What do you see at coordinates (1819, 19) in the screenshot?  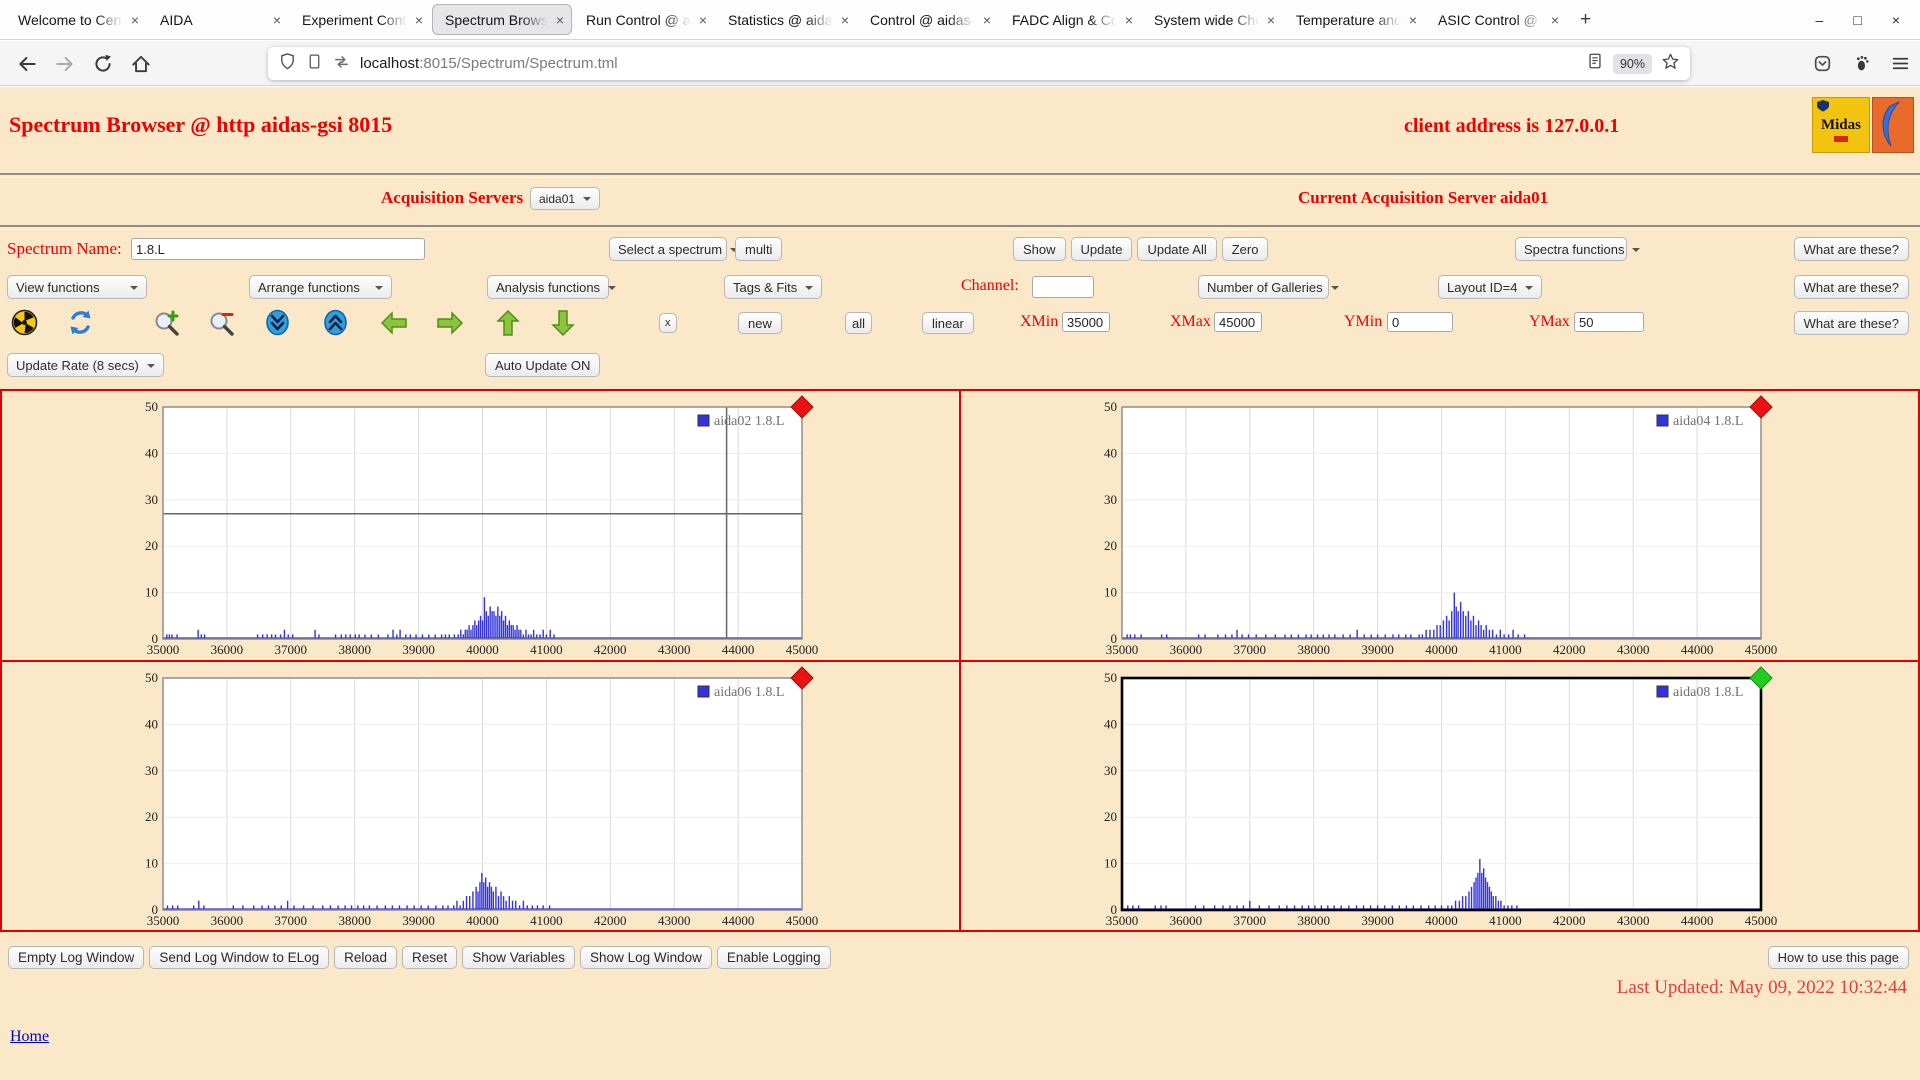 I see `window-minimize-button: –` at bounding box center [1819, 19].